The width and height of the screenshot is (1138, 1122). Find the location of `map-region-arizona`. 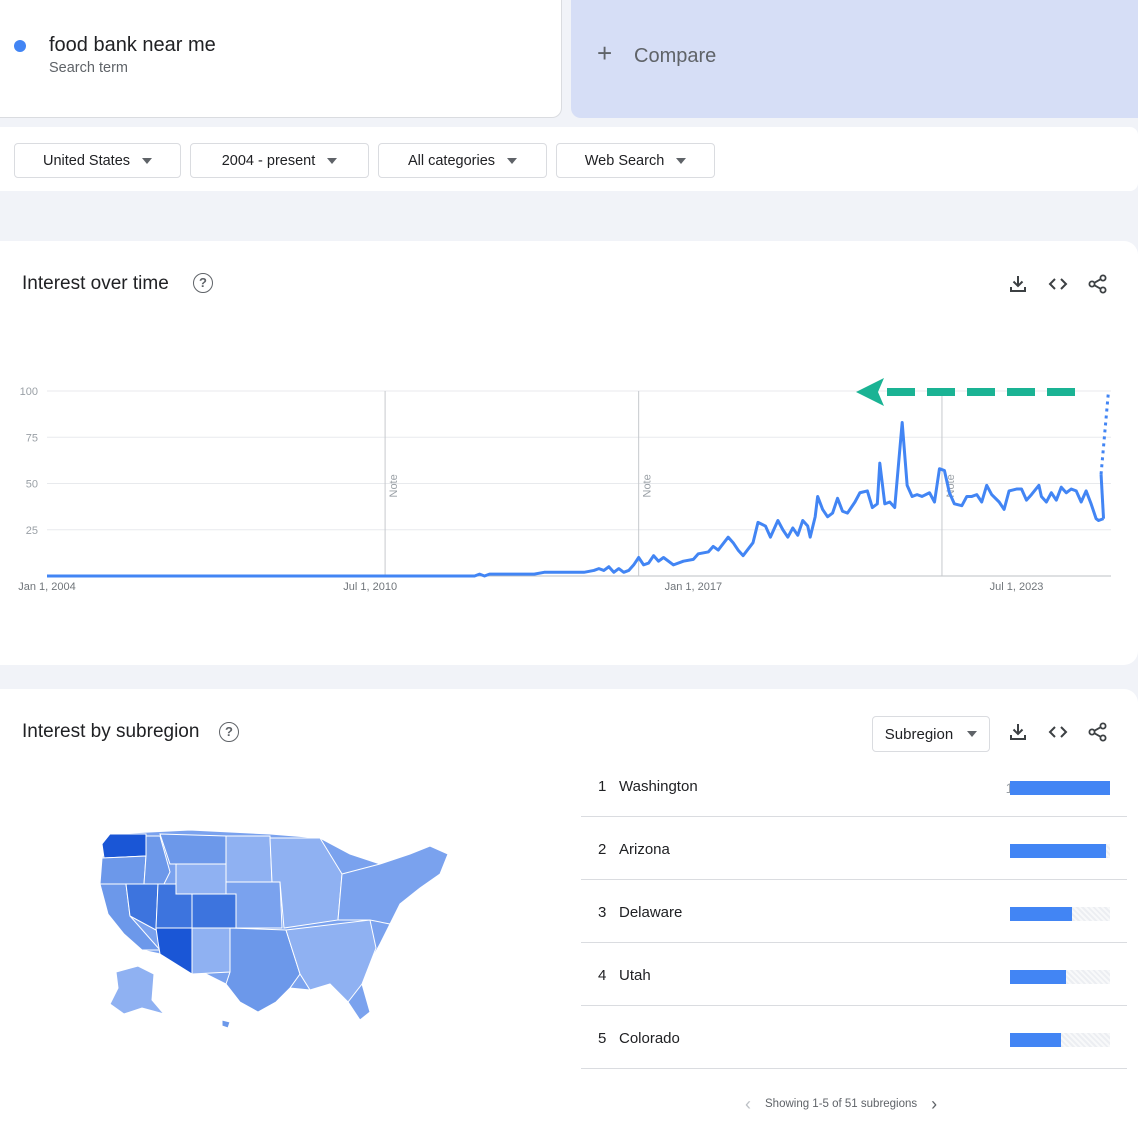

map-region-arizona is located at coordinates (174, 951).